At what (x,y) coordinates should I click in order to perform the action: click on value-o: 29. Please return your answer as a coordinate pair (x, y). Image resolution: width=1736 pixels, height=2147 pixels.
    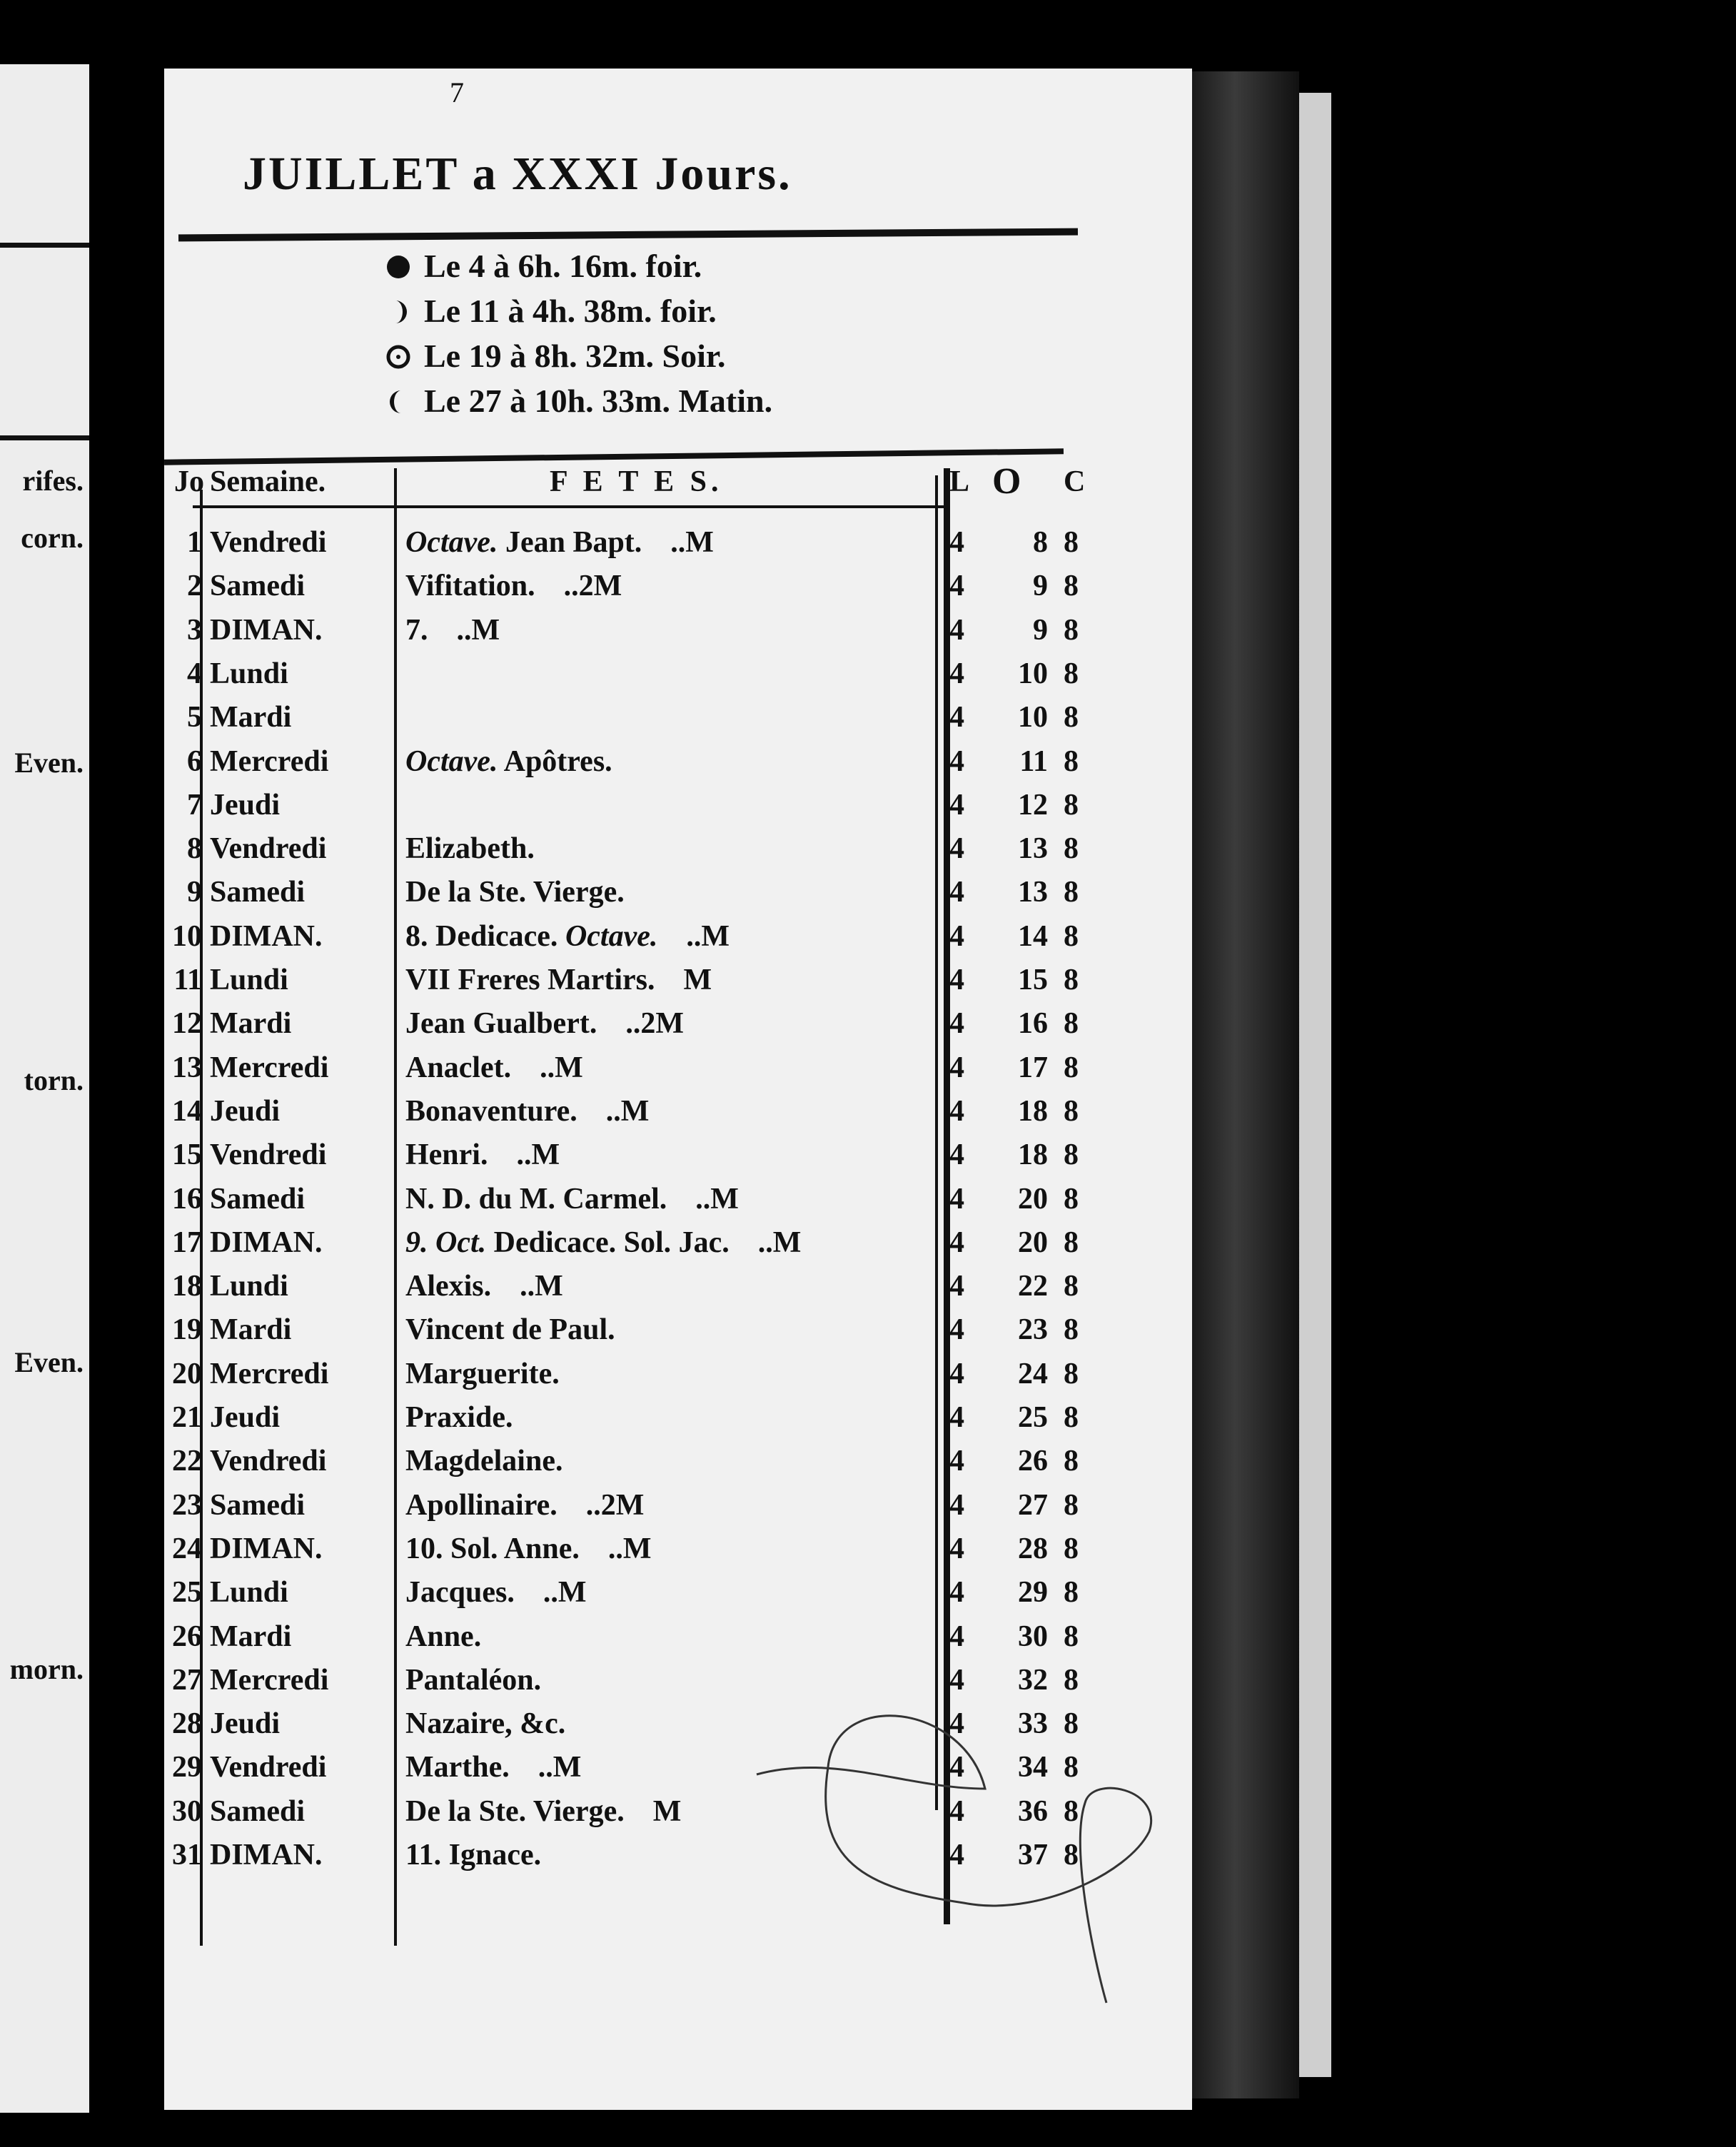
    Looking at the image, I should click on (1033, 1593).